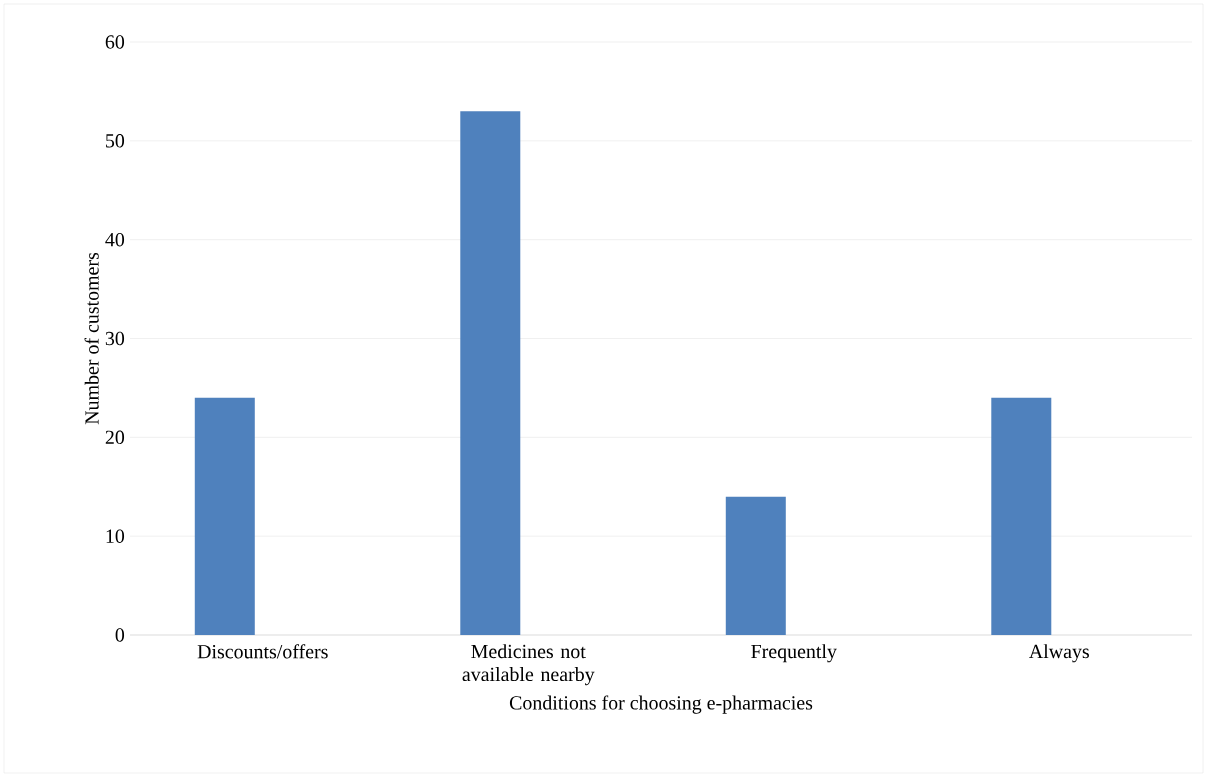  What do you see at coordinates (115, 338) in the screenshot?
I see `y-tick-label: 30` at bounding box center [115, 338].